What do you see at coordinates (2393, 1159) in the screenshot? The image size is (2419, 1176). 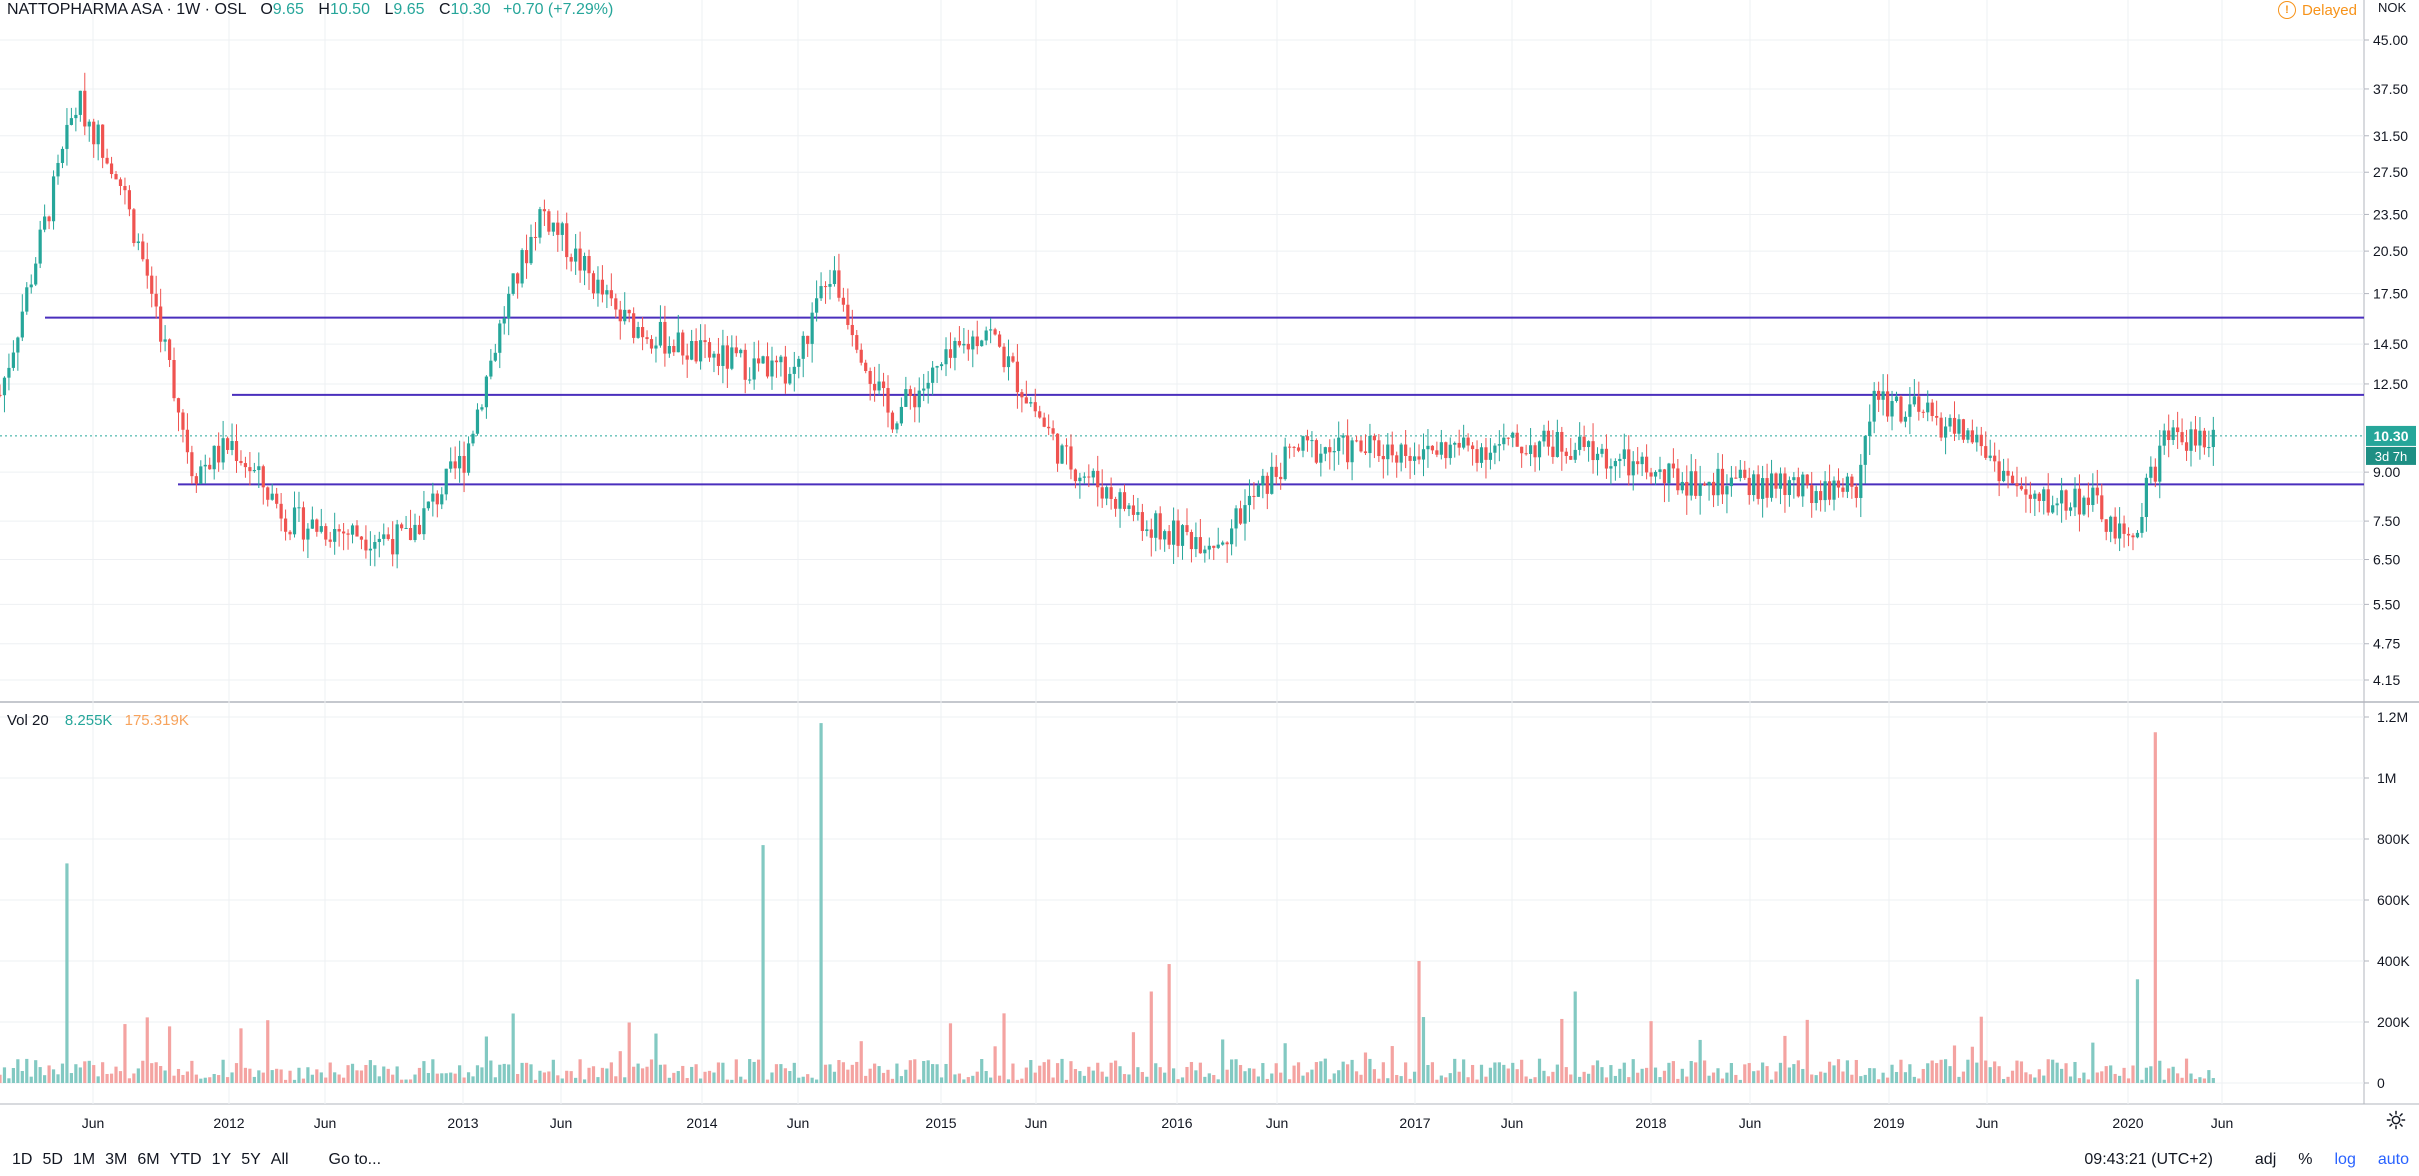 I see `auto-toggle: auto` at bounding box center [2393, 1159].